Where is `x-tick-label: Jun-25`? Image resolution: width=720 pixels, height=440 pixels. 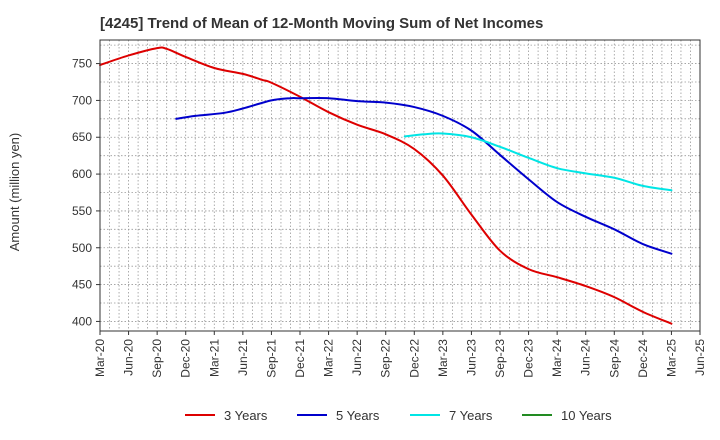
x-tick-label: Jun-25 is located at coordinates (700, 357).